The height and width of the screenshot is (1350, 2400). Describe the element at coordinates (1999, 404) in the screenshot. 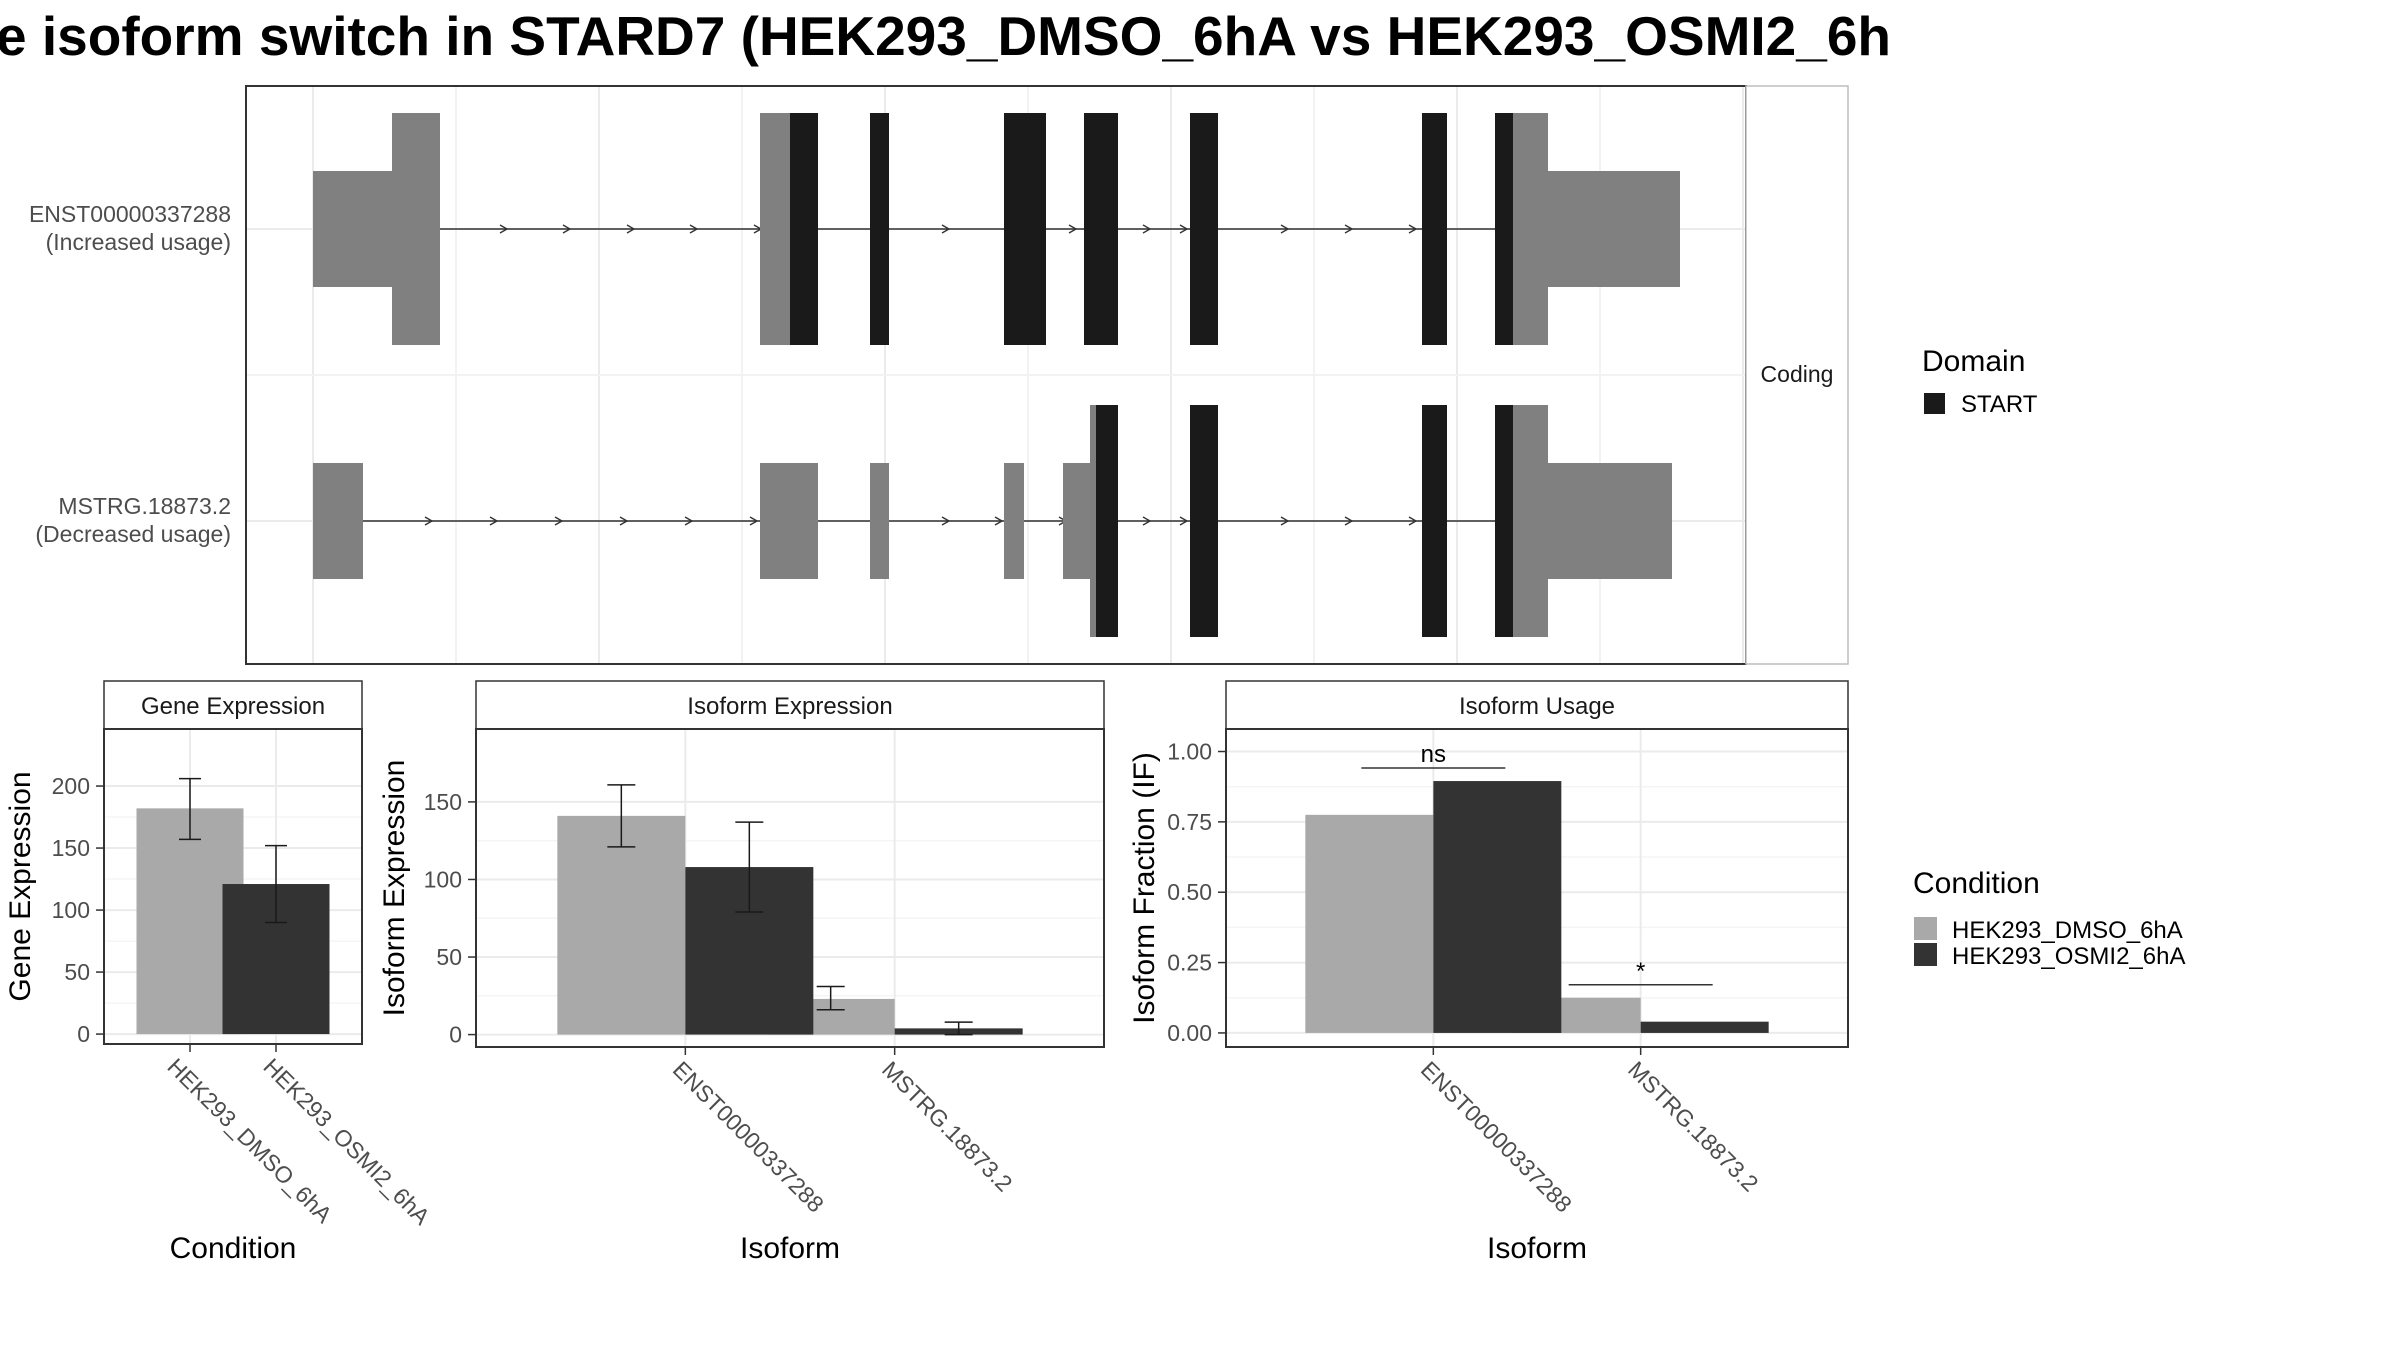

I see `domain-legend-label-start: START` at that location.